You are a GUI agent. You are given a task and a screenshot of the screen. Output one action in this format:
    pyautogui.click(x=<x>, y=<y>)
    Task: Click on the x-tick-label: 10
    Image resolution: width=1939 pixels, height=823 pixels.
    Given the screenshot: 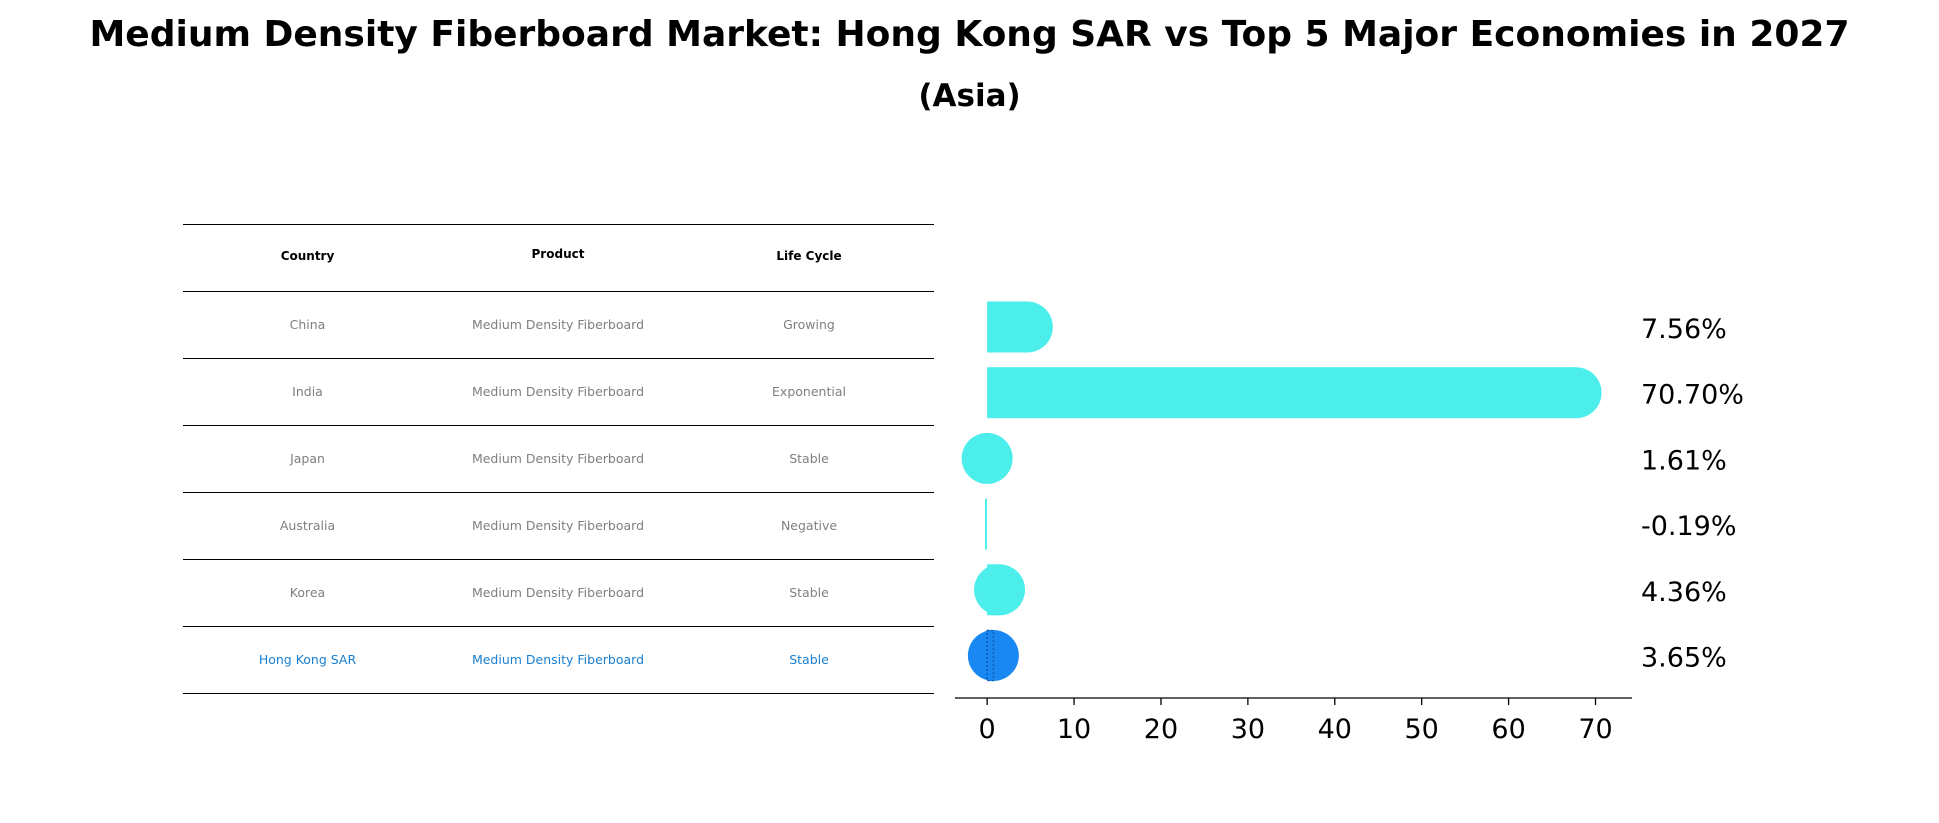 What is the action you would take?
    pyautogui.click(x=1074, y=729)
    